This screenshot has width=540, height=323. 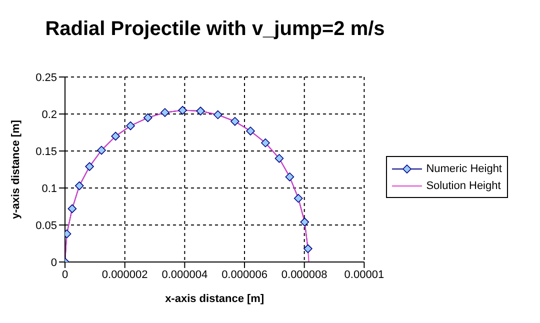 What do you see at coordinates (245, 274) in the screenshot?
I see `x-tick-label: 0.000006` at bounding box center [245, 274].